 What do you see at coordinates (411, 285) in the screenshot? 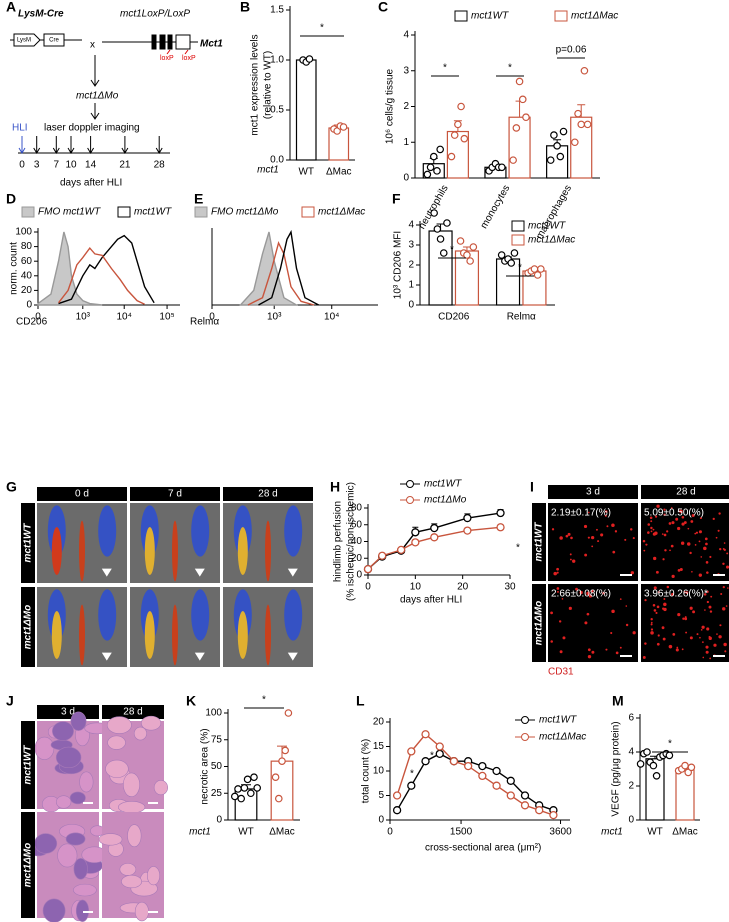
I see `y-tick-label: 1` at bounding box center [411, 285].